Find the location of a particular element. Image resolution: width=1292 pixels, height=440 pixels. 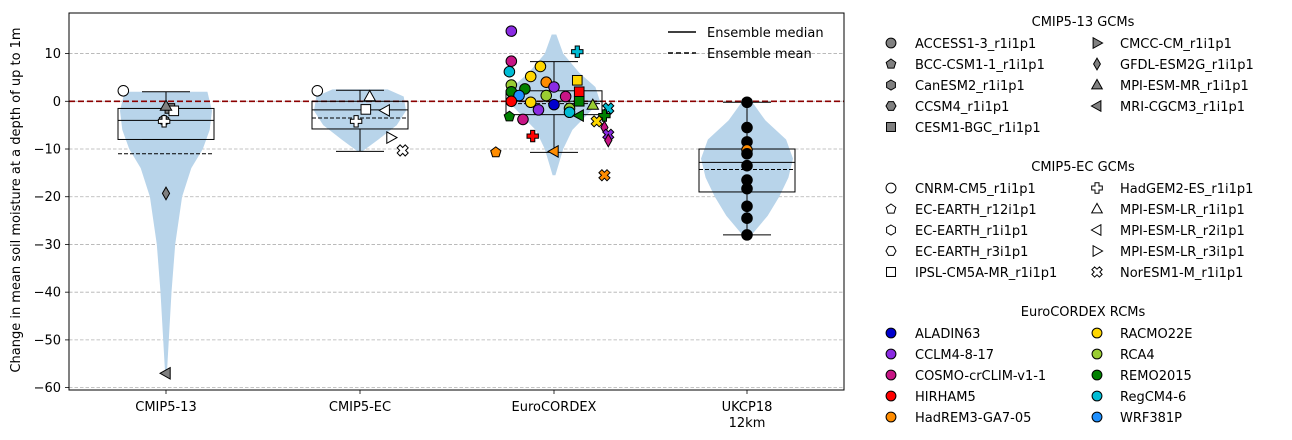

x-tick-label-line: 12km is located at coordinates (747, 423).